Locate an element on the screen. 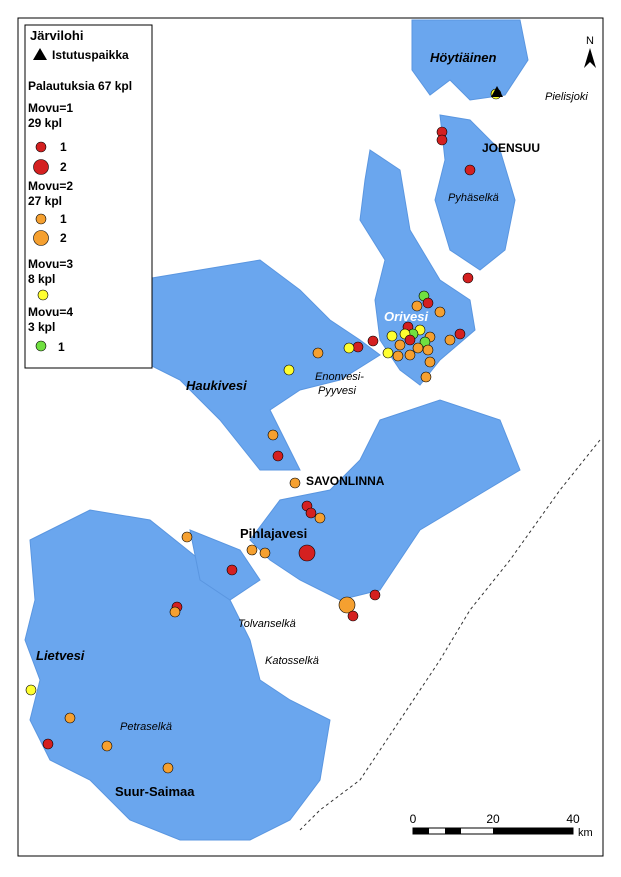 This screenshot has height=877, width=621. scale-unit: km is located at coordinates (585, 833).